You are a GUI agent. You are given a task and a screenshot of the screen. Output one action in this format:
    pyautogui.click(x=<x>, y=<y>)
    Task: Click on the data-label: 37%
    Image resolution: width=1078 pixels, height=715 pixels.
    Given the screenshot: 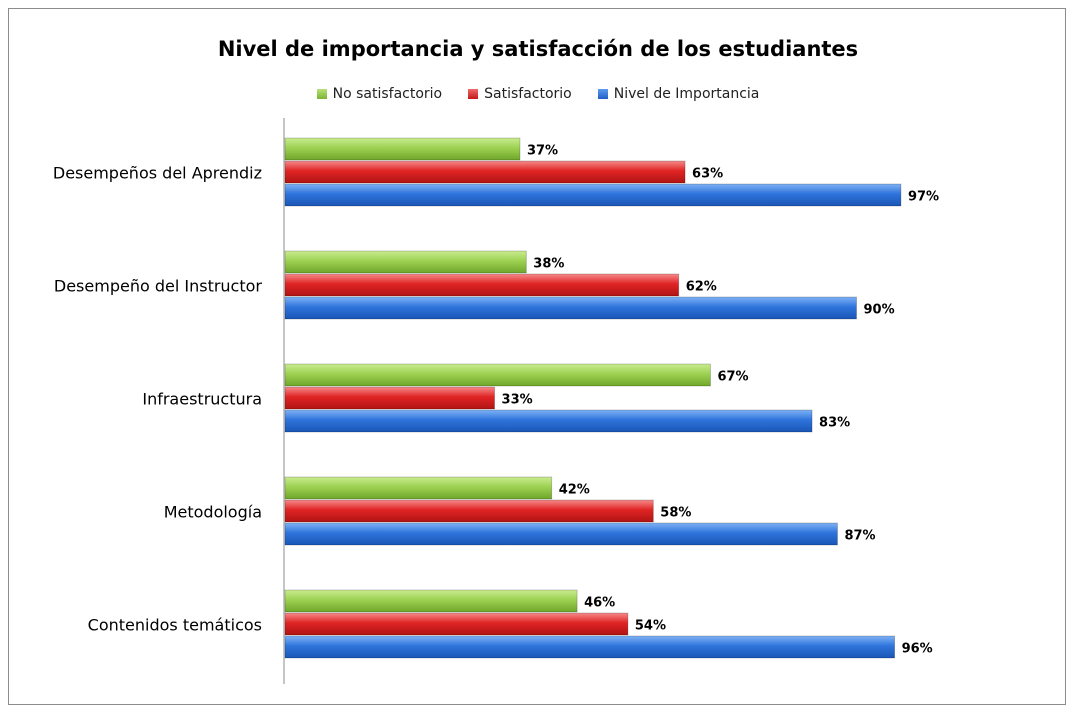 What is the action you would take?
    pyautogui.click(x=542, y=151)
    